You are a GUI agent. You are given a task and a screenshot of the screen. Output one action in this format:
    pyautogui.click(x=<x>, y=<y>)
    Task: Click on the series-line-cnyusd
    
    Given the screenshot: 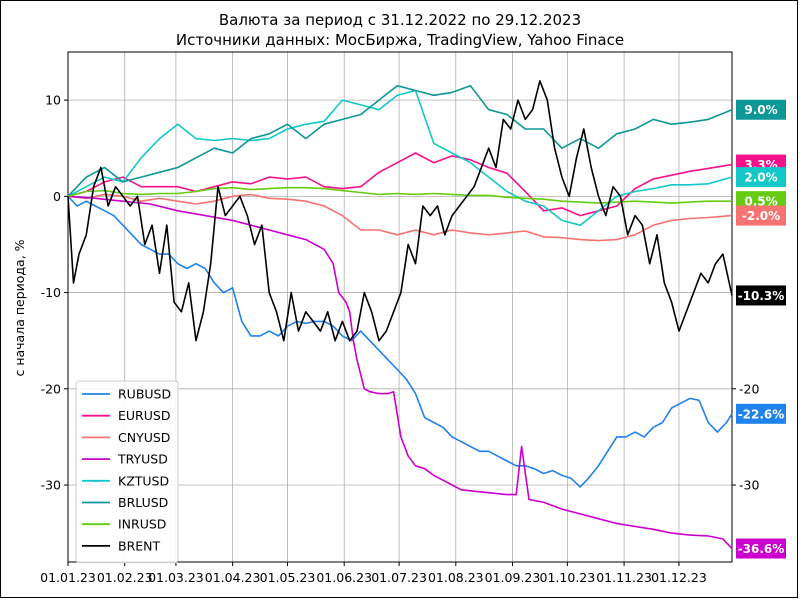 What is the action you would take?
    pyautogui.click(x=400, y=217)
    